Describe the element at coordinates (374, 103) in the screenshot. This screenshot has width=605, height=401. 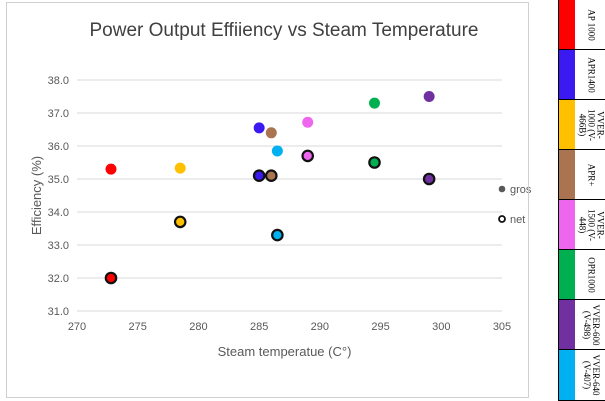
I see `gross-point-opr1000` at that location.